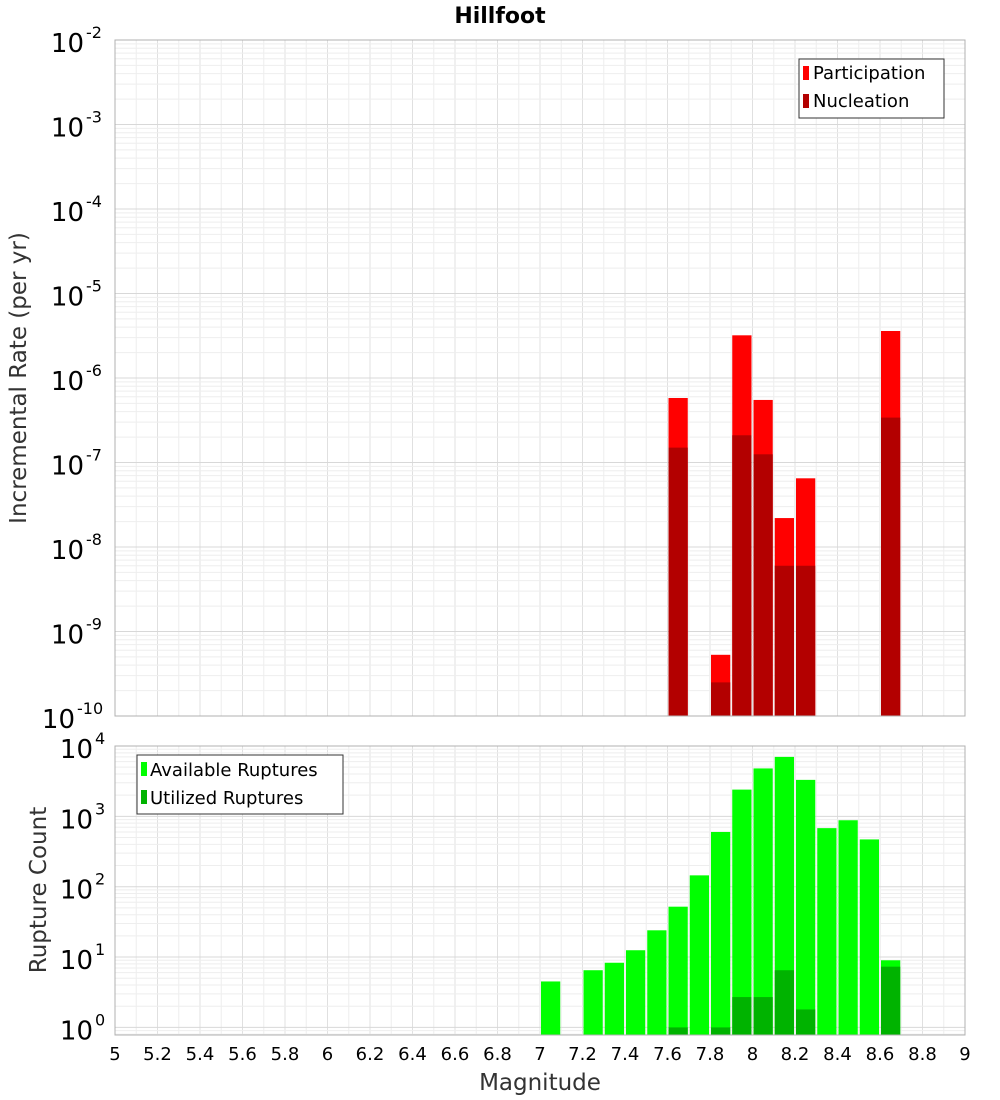  Describe the element at coordinates (455, 1054) in the screenshot. I see `magnitude-tick-label: 6.6` at that location.